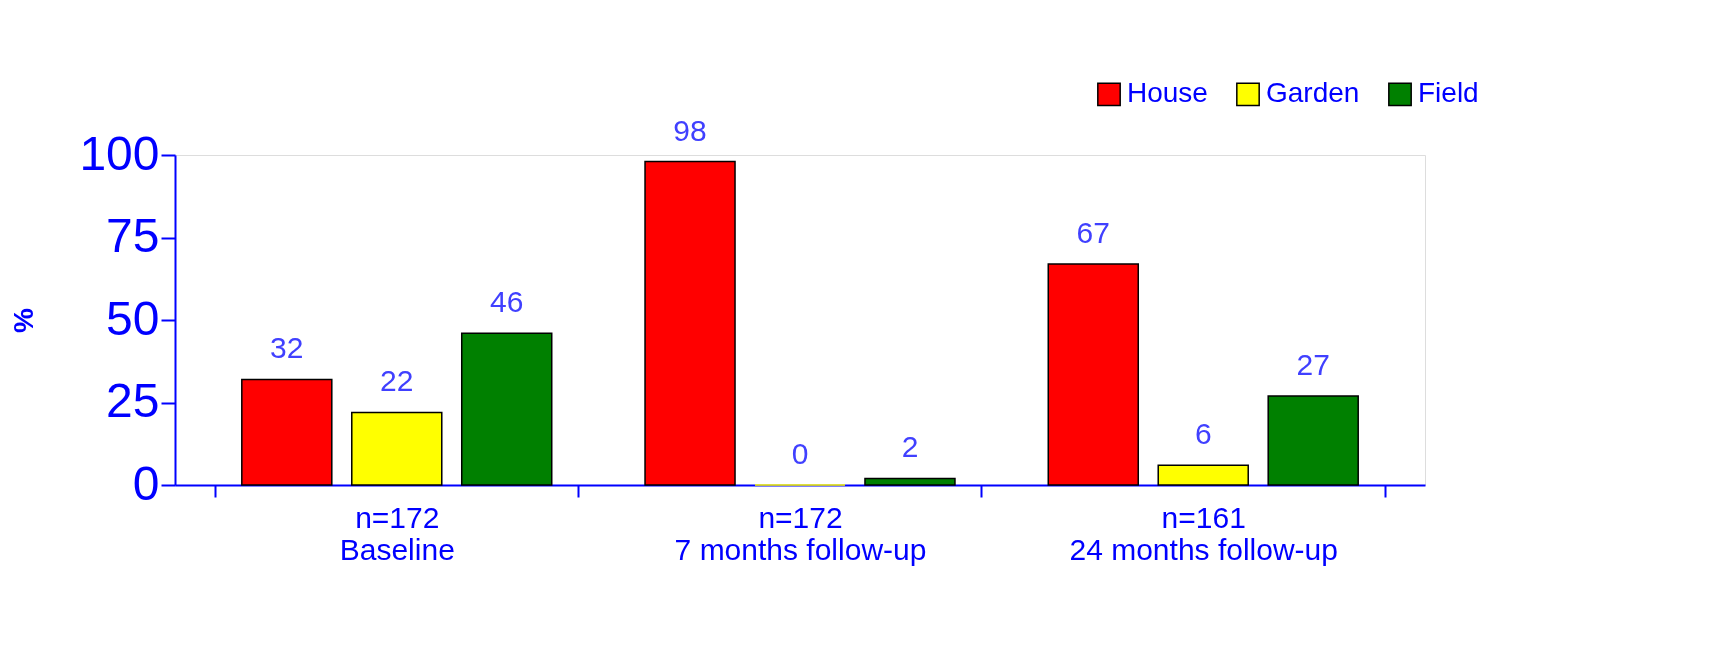 The width and height of the screenshot is (1733, 657). I want to click on data-label: 32, so click(287, 348).